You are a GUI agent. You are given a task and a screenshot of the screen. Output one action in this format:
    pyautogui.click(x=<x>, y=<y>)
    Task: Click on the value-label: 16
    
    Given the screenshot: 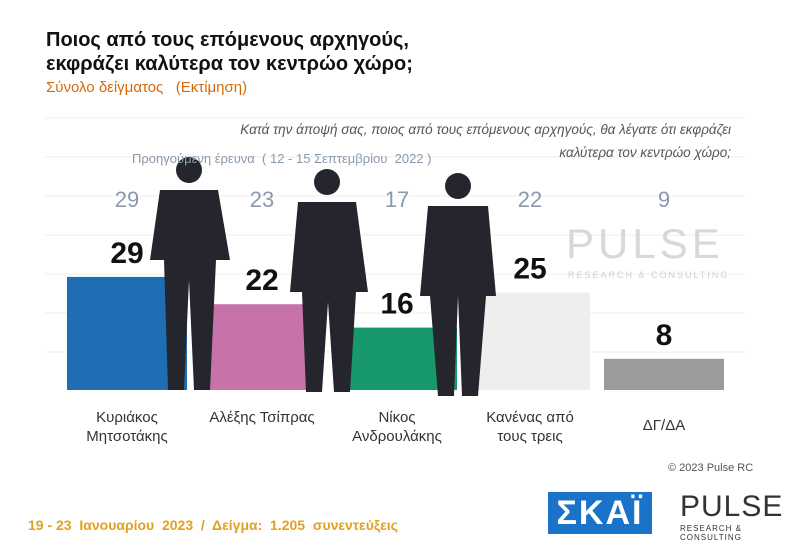 What is the action you would take?
    pyautogui.click(x=396, y=304)
    